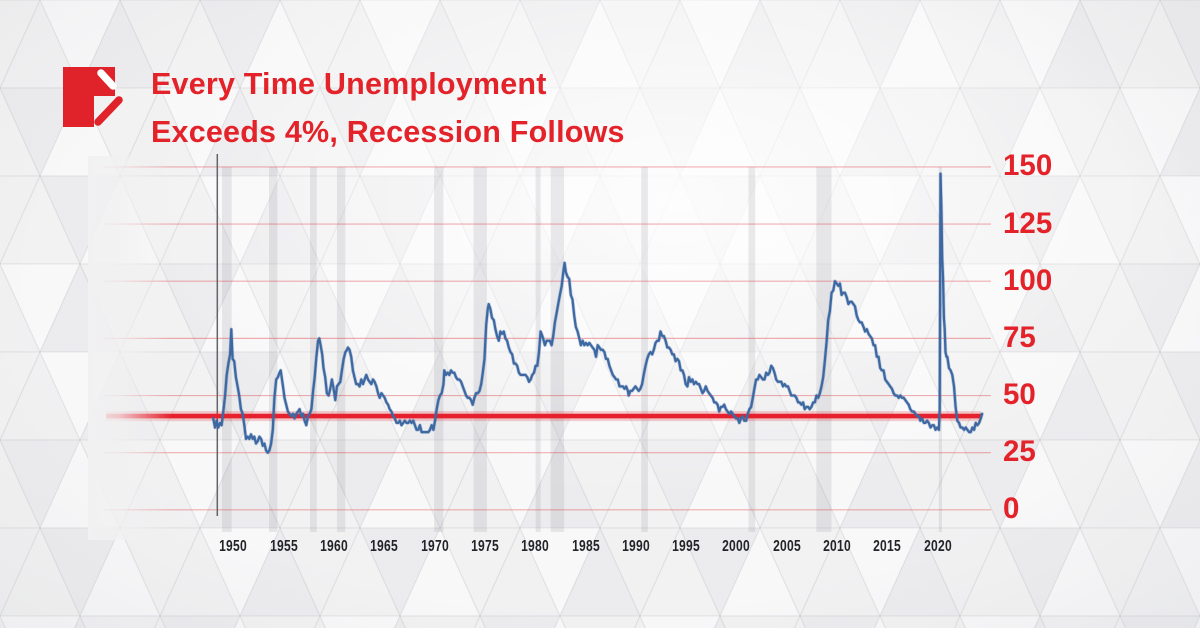  I want to click on y-axis-tick-label: 50, so click(1019, 394).